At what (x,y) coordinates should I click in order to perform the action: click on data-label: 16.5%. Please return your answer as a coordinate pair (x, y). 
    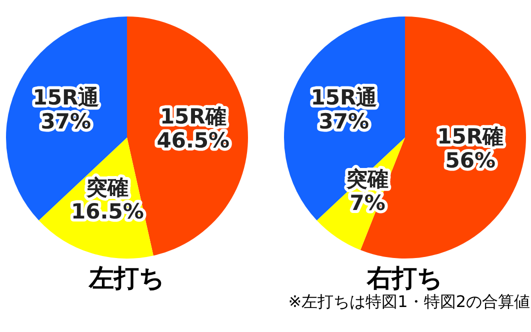
    Looking at the image, I should click on (107, 212).